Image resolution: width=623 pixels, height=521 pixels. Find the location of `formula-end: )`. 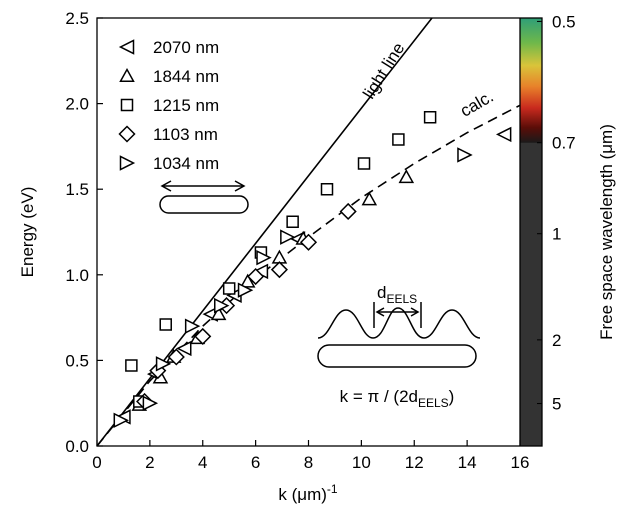

formula-end: ) is located at coordinates (452, 396).